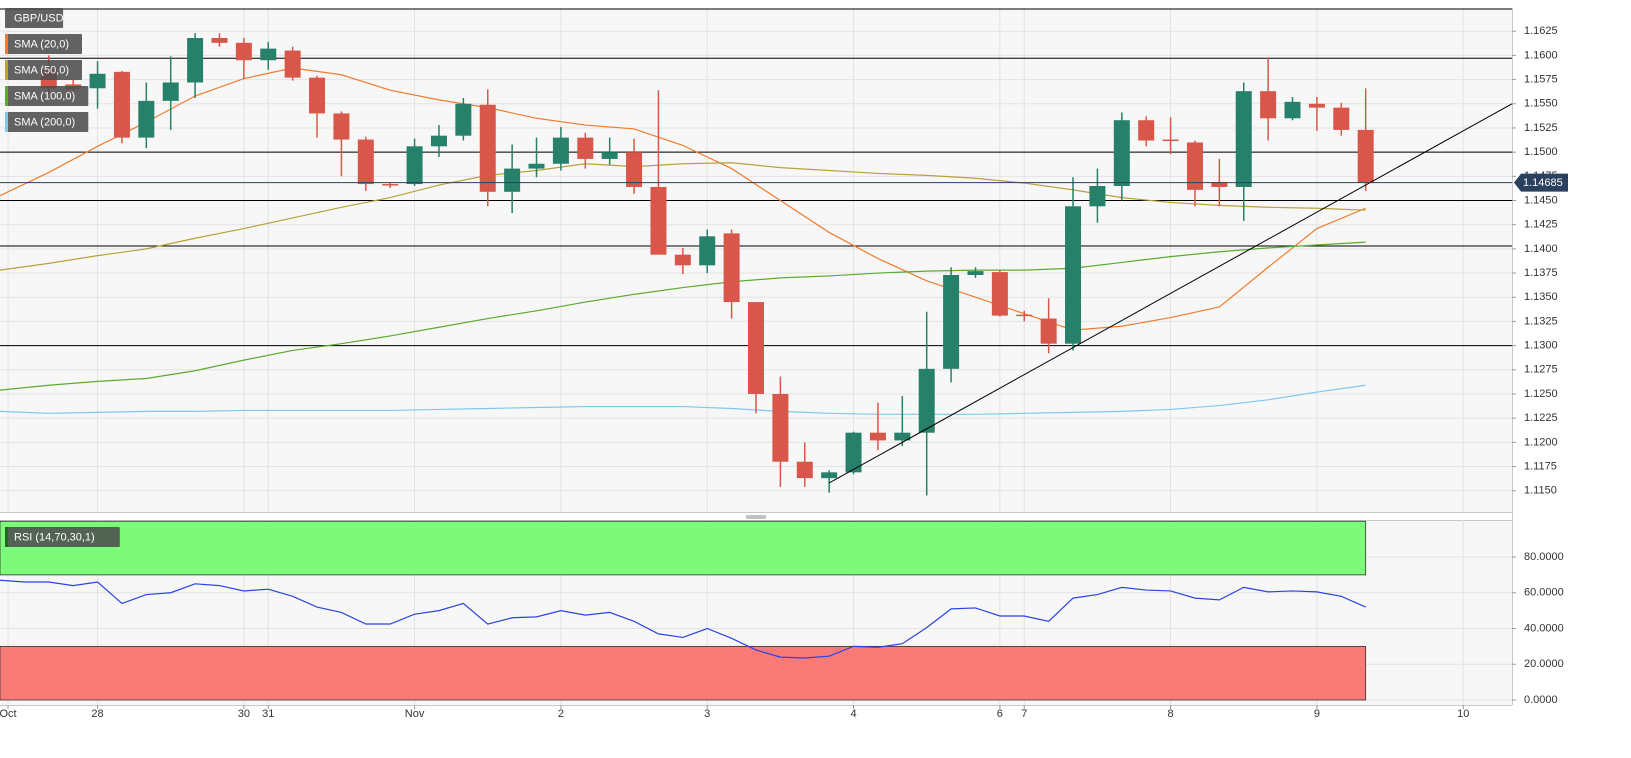  What do you see at coordinates (97, 714) in the screenshot?
I see `x-tick-label: 28` at bounding box center [97, 714].